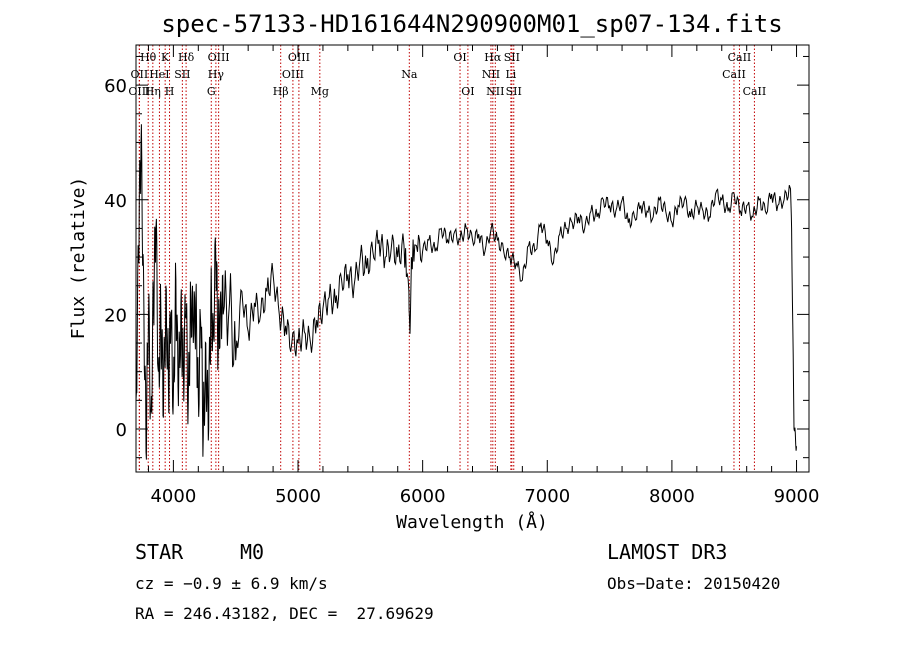  Describe the element at coordinates (159, 74) in the screenshot. I see `line-label: HeI` at that location.